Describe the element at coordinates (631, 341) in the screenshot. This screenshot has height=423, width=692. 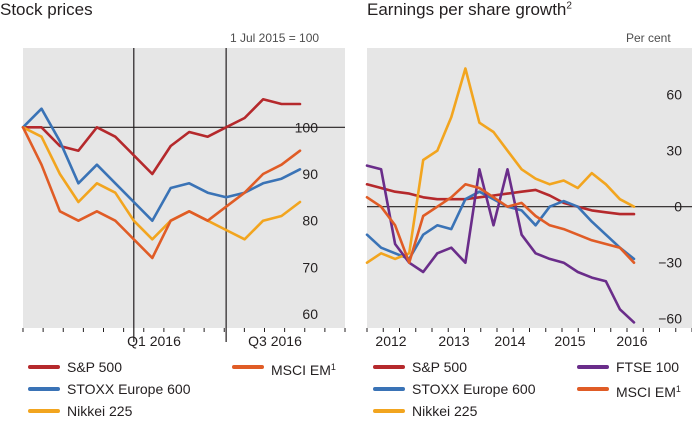
I see `x-tick-label: 2016` at that location.